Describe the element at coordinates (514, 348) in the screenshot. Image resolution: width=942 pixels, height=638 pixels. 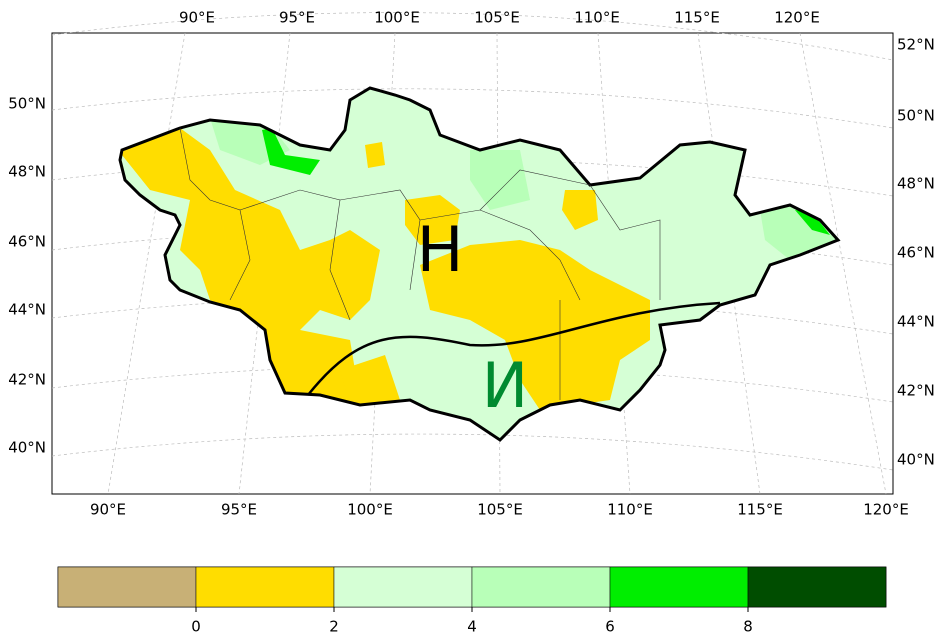
I see `zone-boundary` at that location.